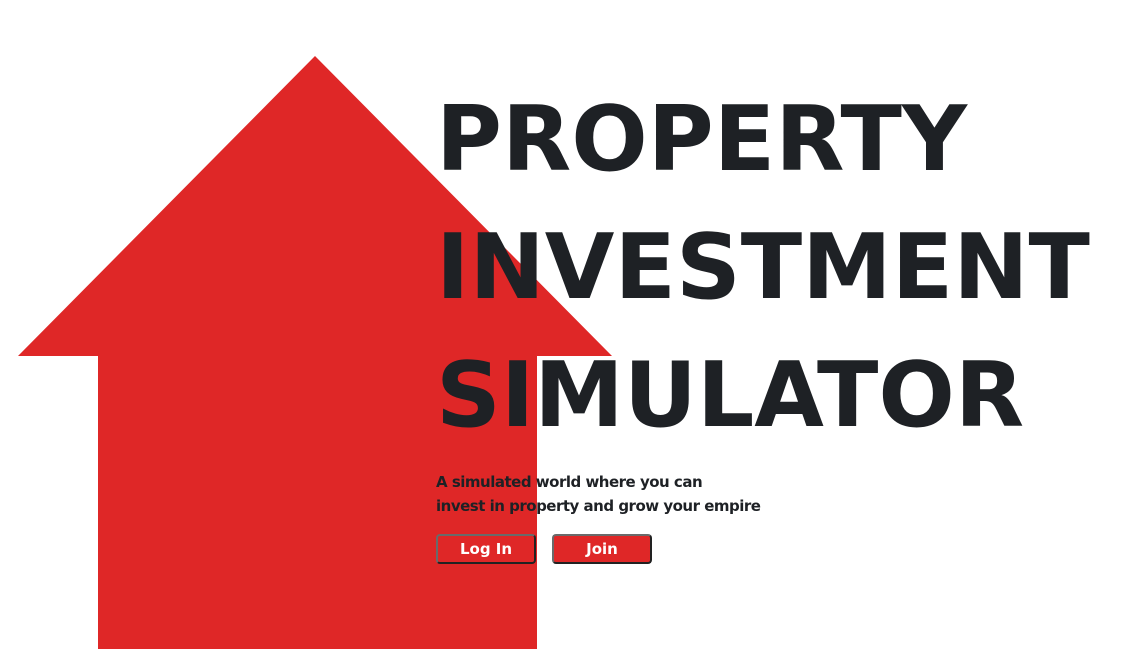  I want to click on title-line: SIMULATOR, so click(776, 396).